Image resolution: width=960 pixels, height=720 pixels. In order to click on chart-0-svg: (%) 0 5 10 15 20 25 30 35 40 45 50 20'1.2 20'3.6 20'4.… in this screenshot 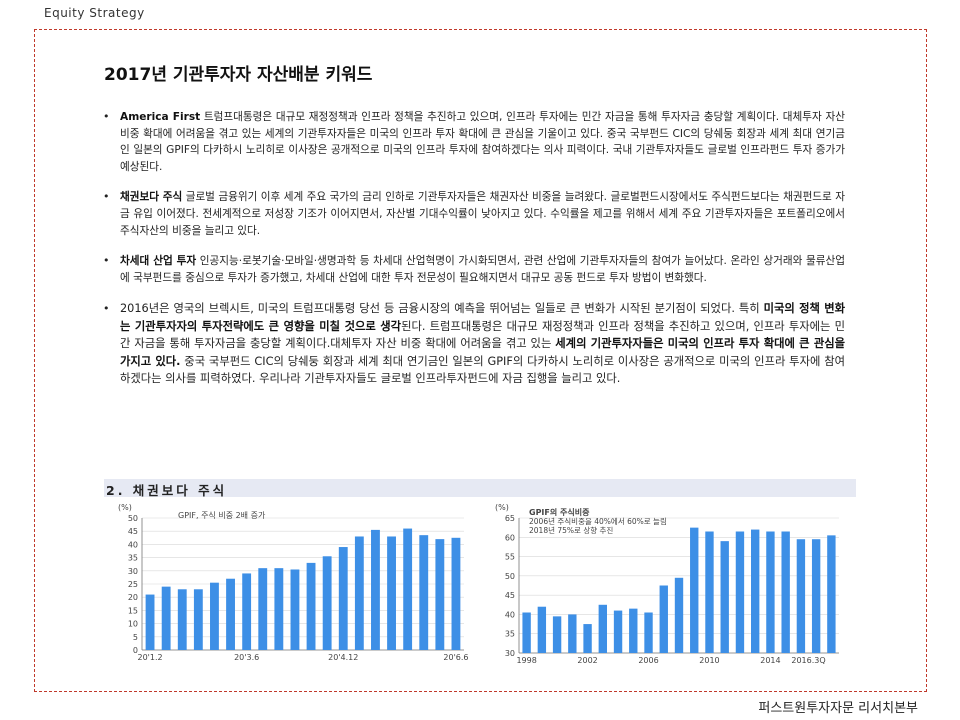, I will do `click(293, 582)`.